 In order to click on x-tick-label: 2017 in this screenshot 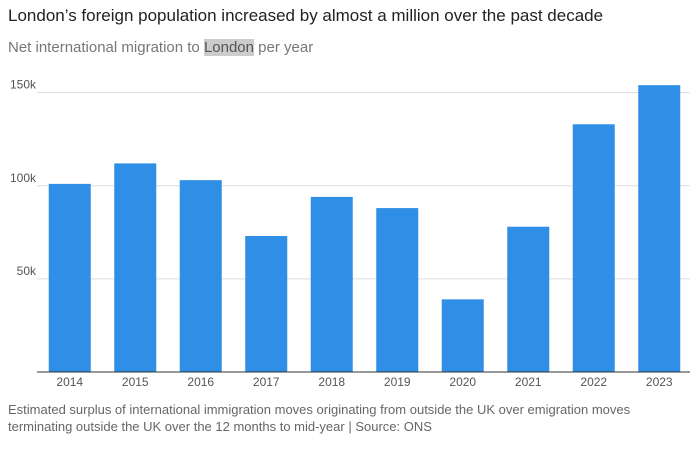, I will do `click(266, 382)`.